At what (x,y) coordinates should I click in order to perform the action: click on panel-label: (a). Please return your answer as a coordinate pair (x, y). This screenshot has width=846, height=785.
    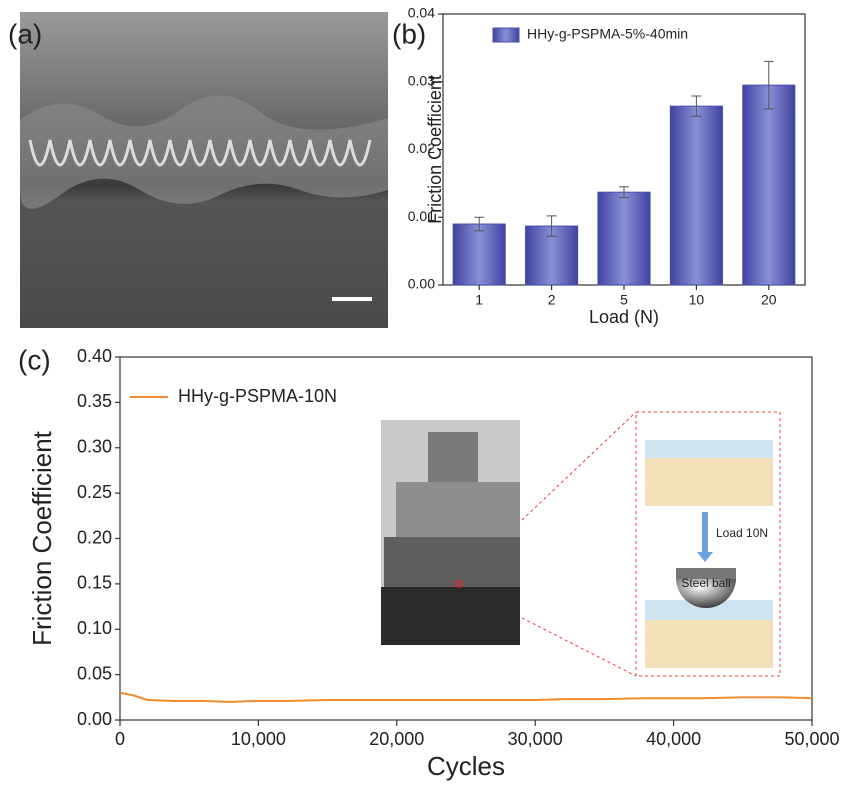
    Looking at the image, I should click on (25, 33).